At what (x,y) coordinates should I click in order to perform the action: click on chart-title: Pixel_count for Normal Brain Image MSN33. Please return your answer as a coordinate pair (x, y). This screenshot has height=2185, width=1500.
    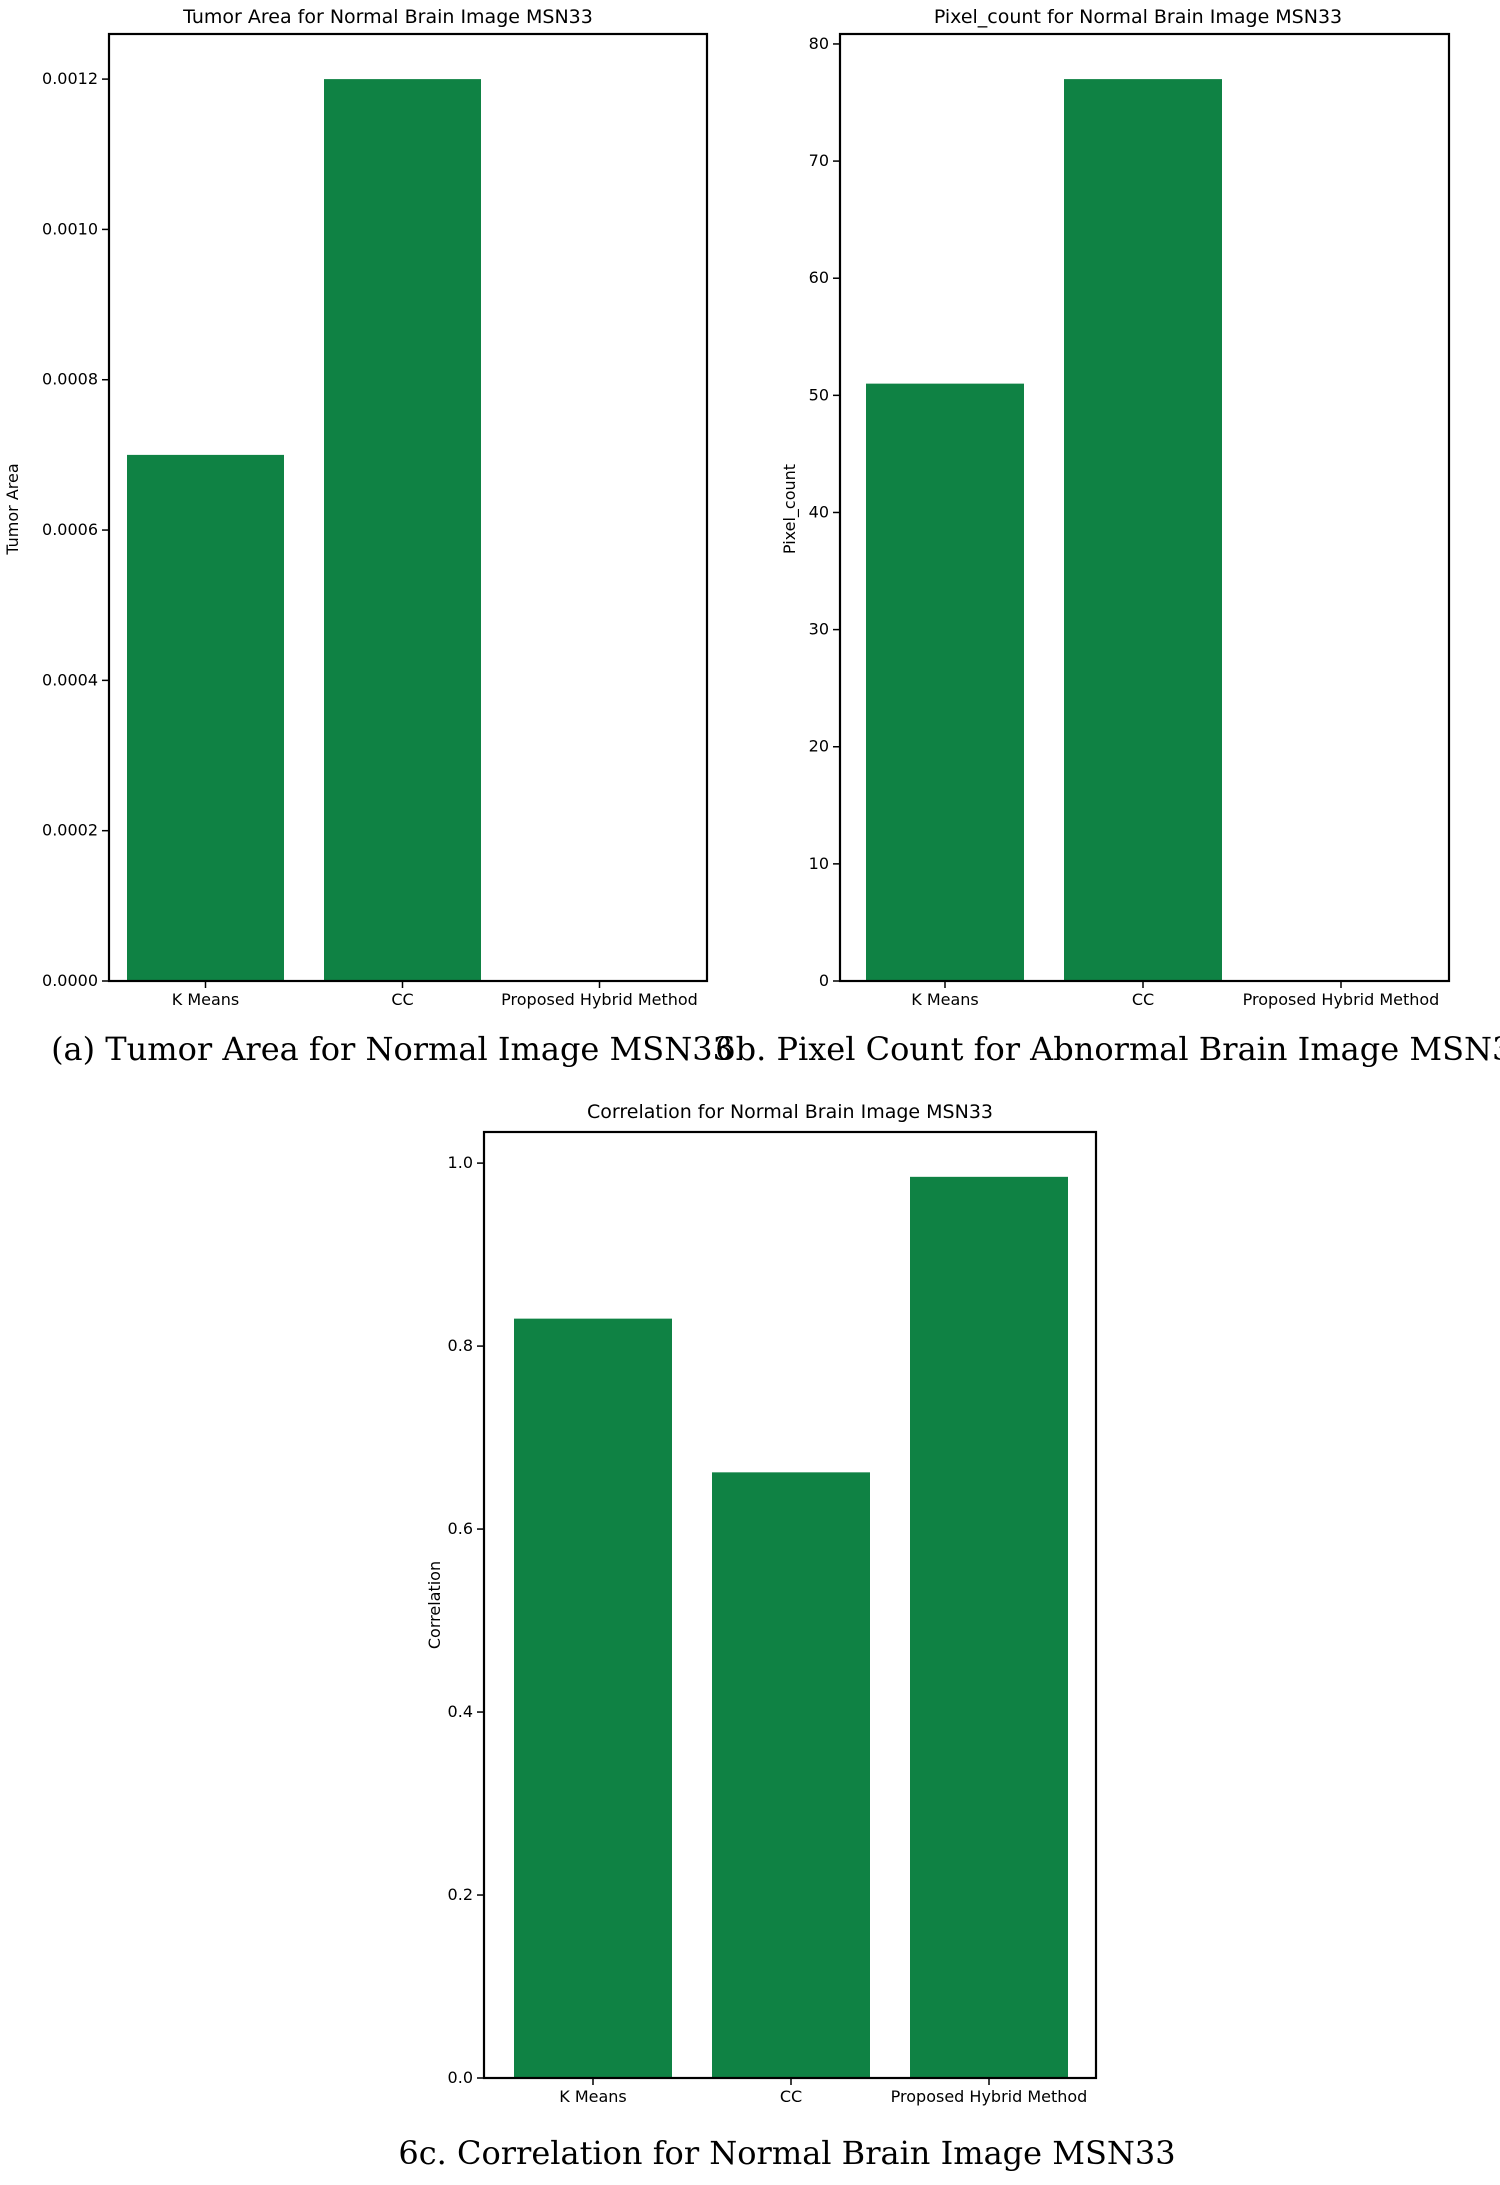
    Looking at the image, I should click on (1138, 17).